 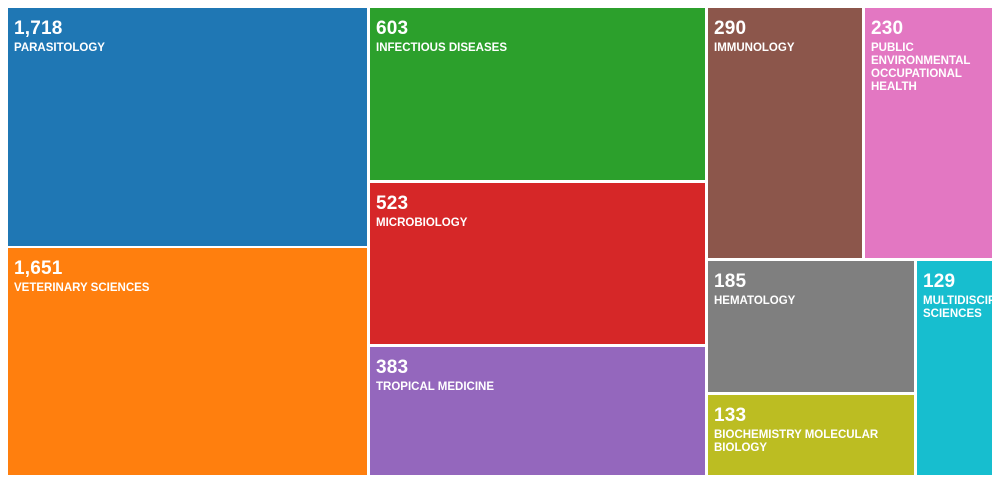 What do you see at coordinates (38, 28) in the screenshot?
I see `tile-value: 1,718` at bounding box center [38, 28].